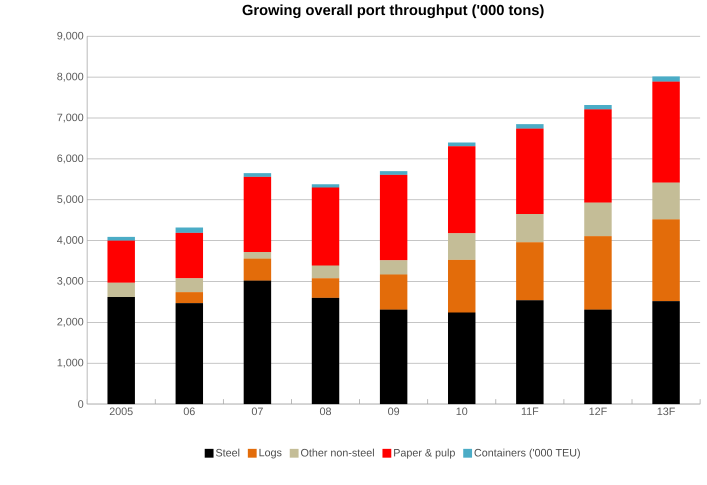 The height and width of the screenshot is (485, 707). What do you see at coordinates (70, 77) in the screenshot?
I see `y-tick-label: 8,000` at bounding box center [70, 77].